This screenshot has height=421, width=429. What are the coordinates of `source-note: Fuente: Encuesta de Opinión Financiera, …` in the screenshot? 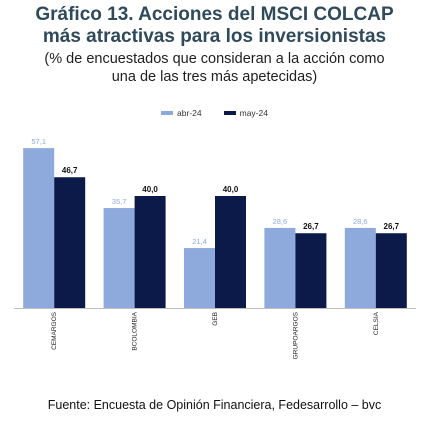 It's located at (214, 405).